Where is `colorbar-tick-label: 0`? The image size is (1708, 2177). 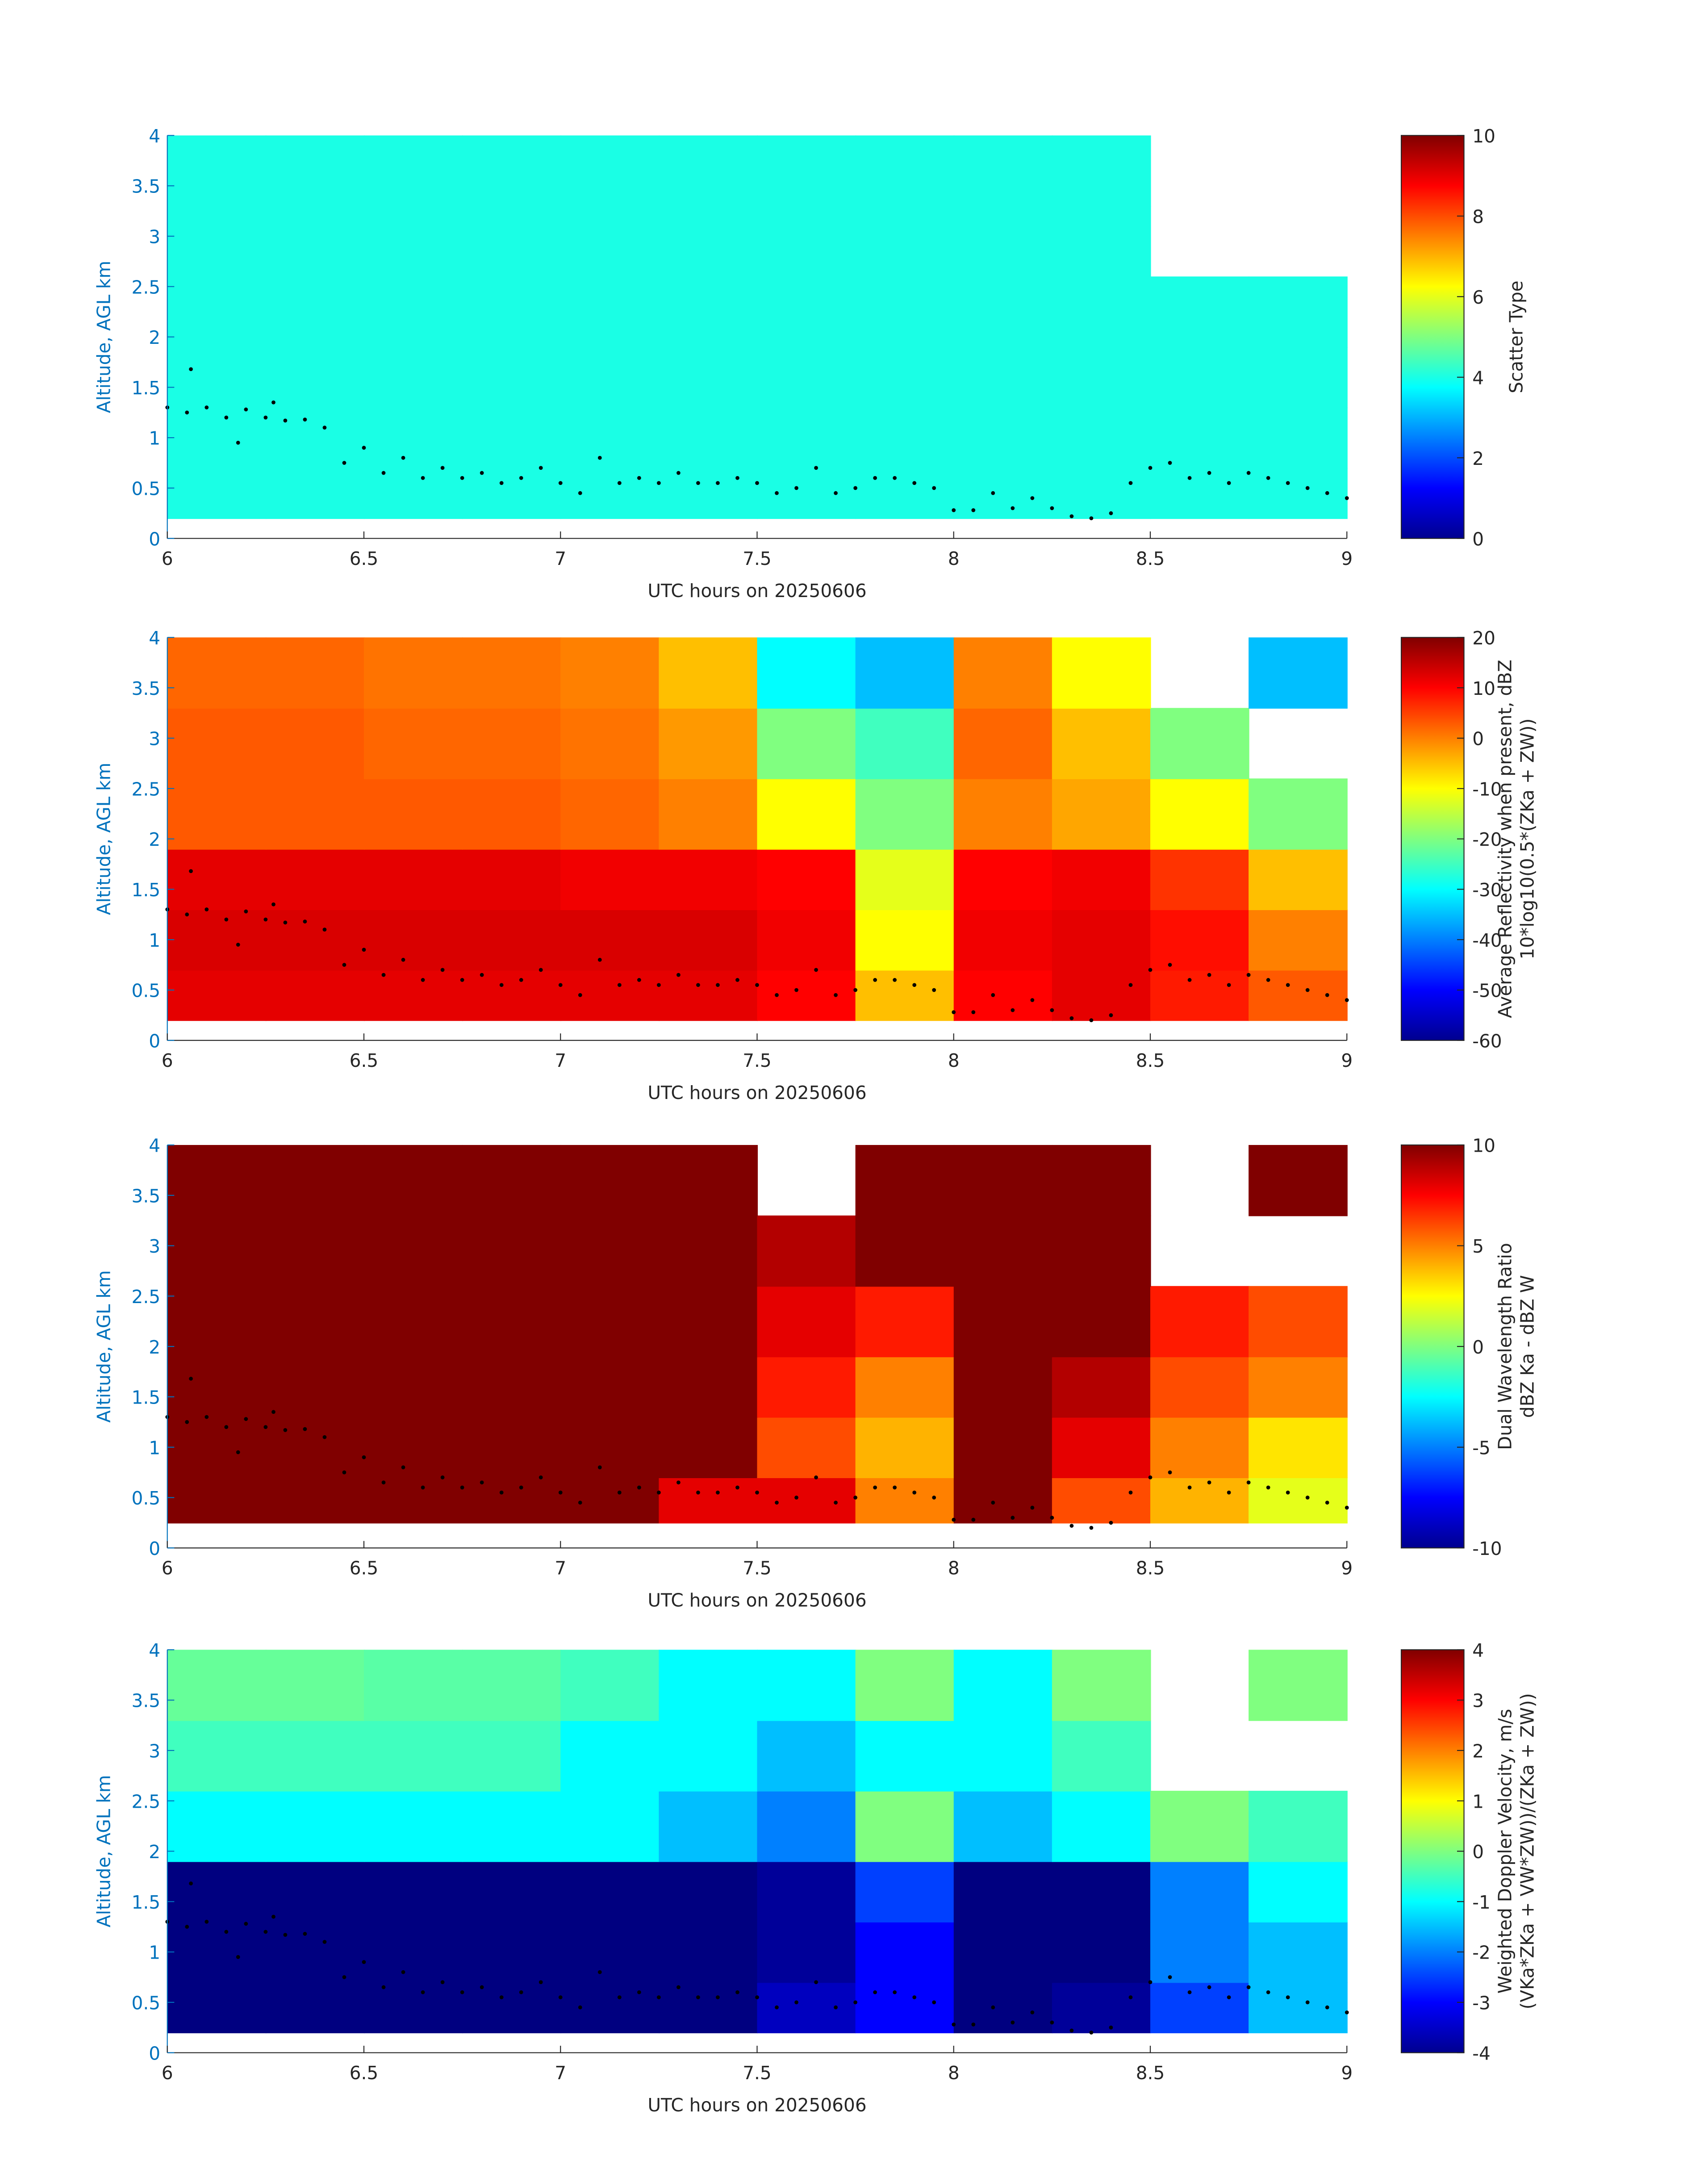 colorbar-tick-label: 0 is located at coordinates (1478, 1852).